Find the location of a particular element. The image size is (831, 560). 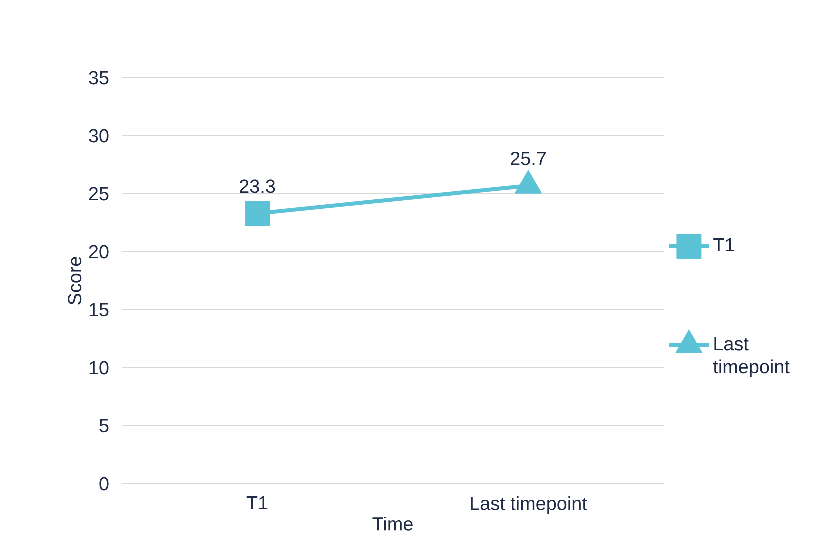

y-tick-label: 0 is located at coordinates (104, 484).